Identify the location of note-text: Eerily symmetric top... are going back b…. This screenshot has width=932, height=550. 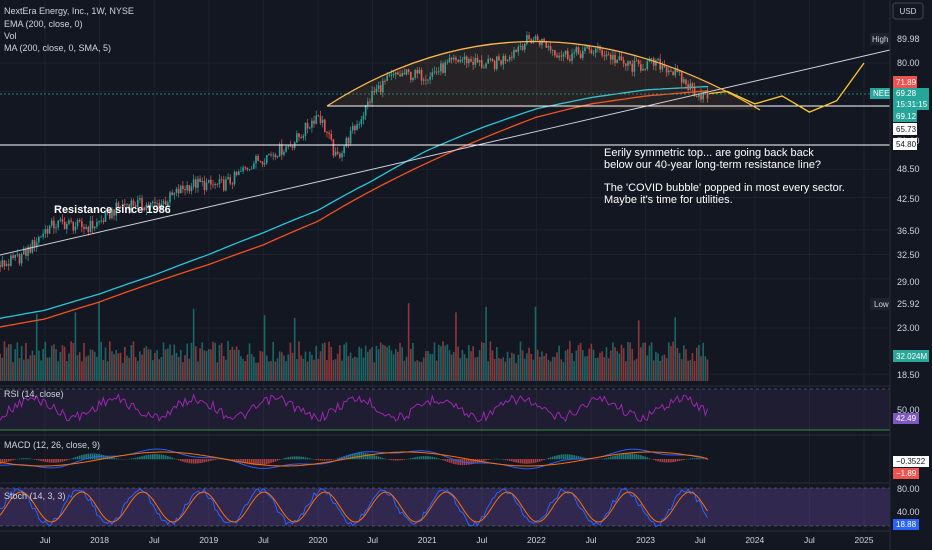
(724, 176).